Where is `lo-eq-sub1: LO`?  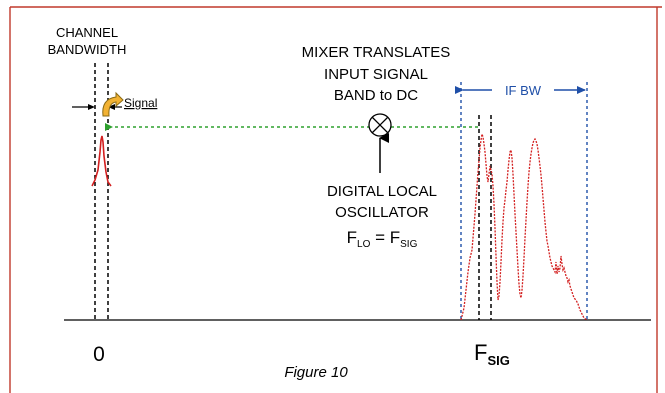 lo-eq-sub1: LO is located at coordinates (364, 244).